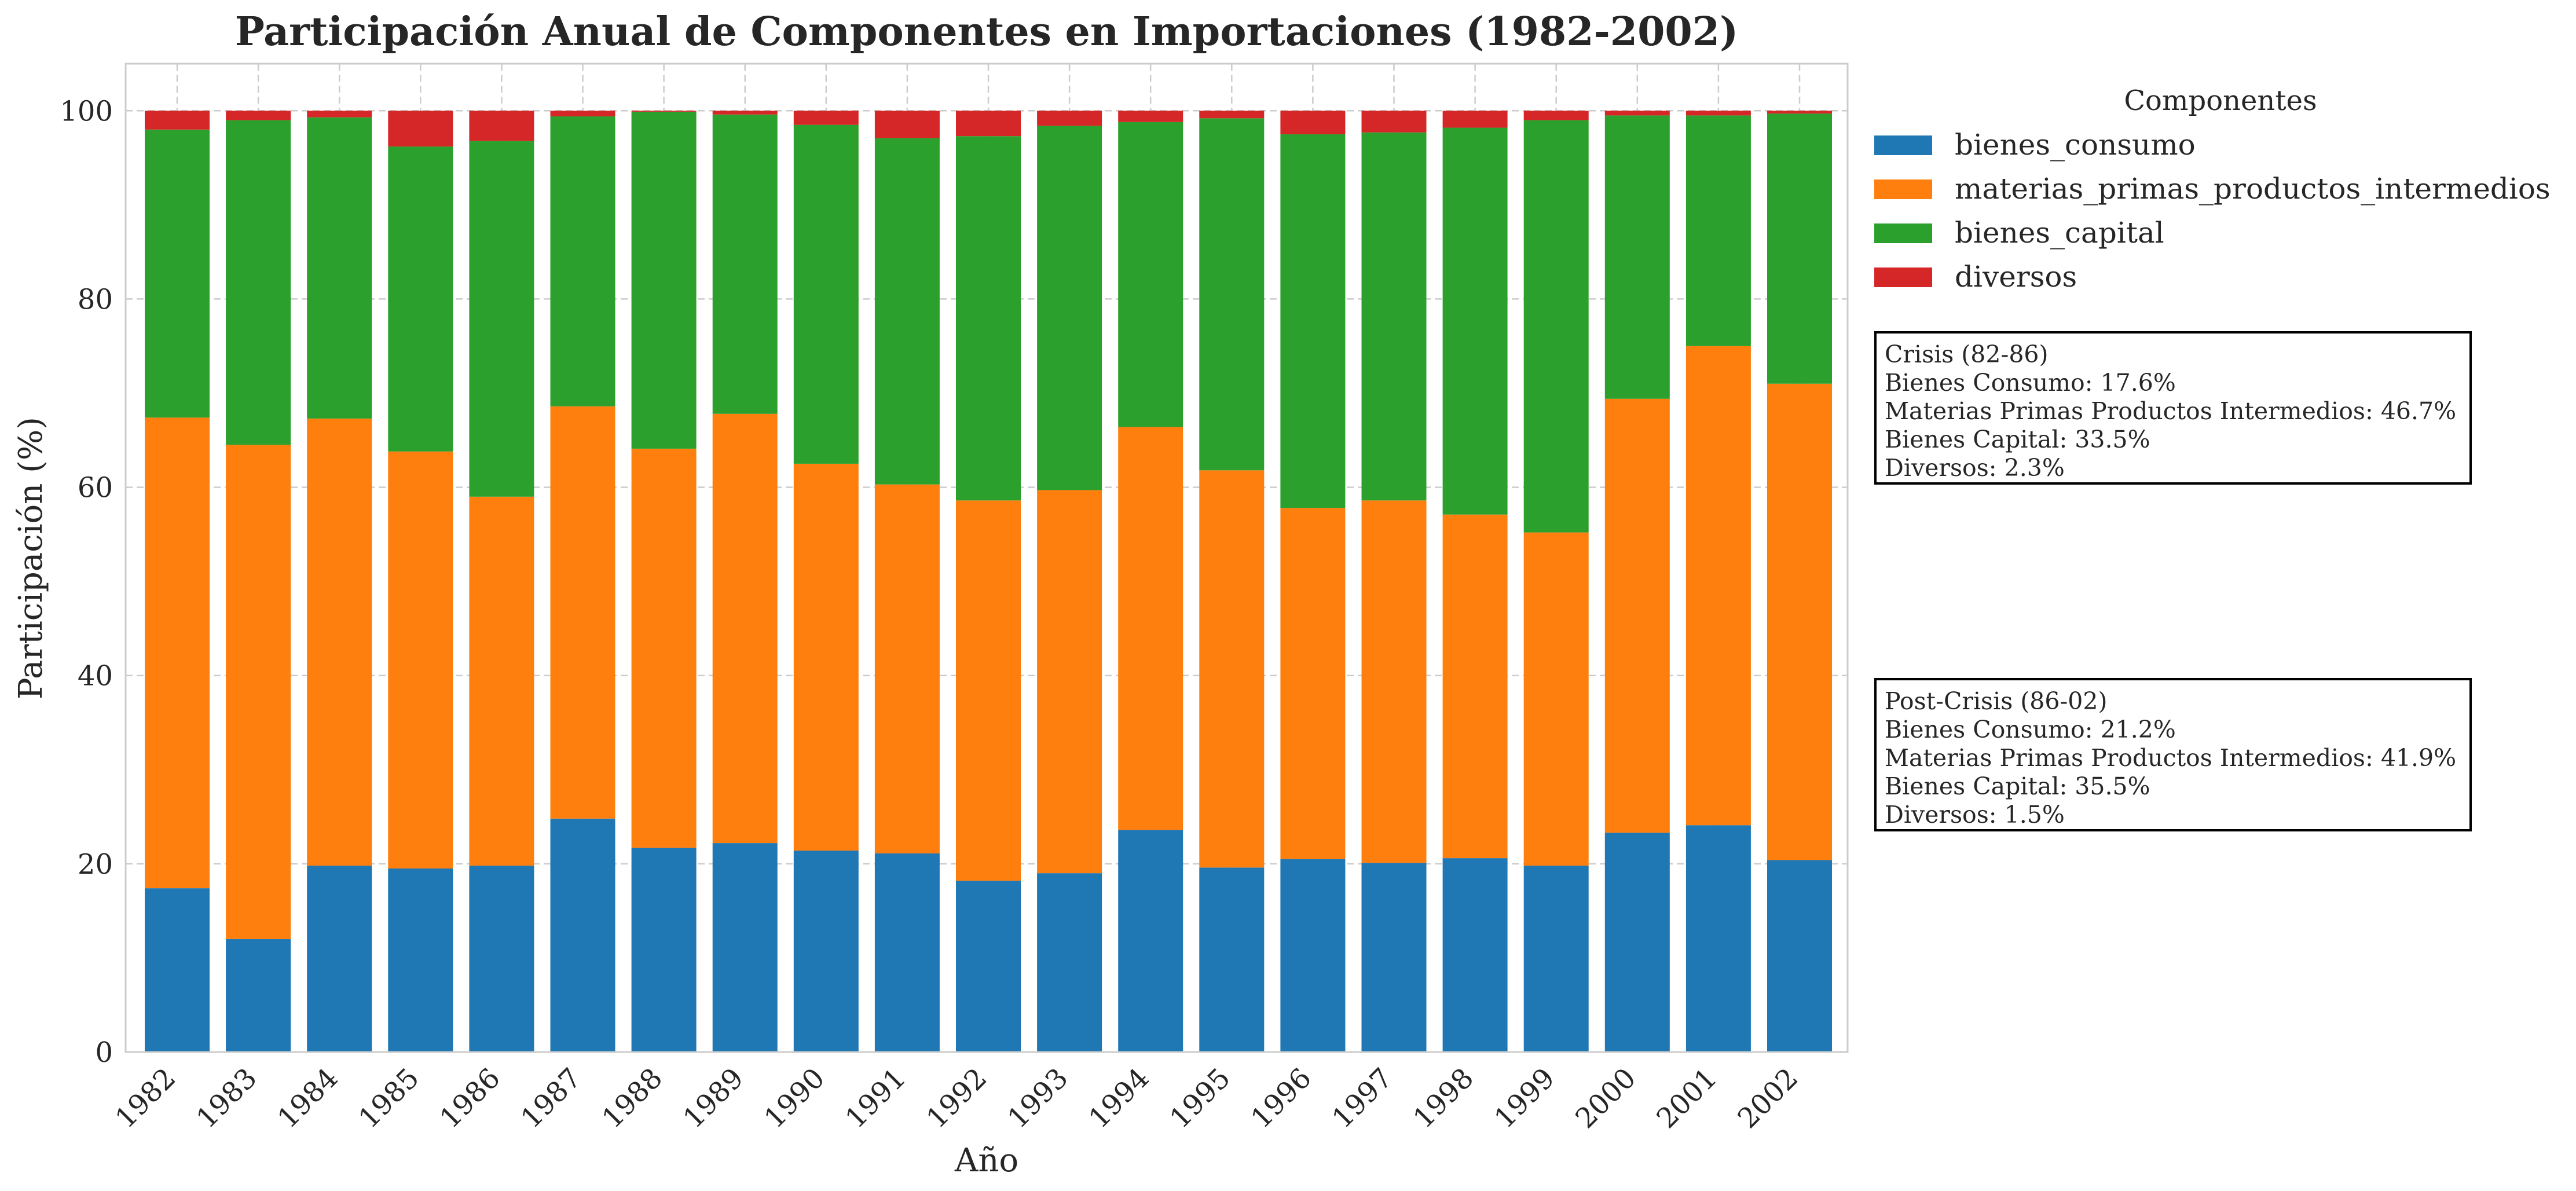 The width and height of the screenshot is (2576, 1191). What do you see at coordinates (226, 1098) in the screenshot?
I see `x-tick-label: 1983` at bounding box center [226, 1098].